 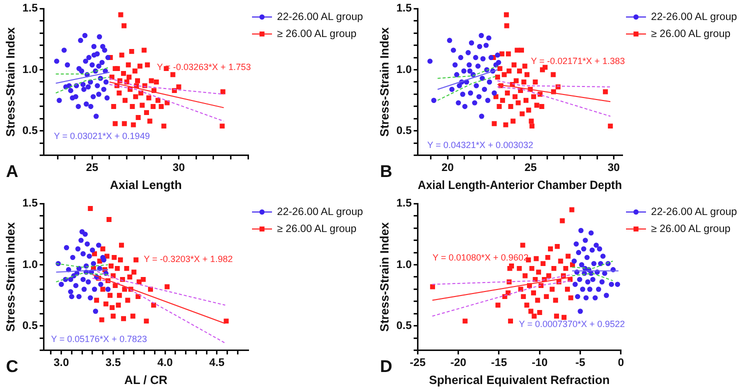 What do you see at coordinates (577, 61) in the screenshot?
I see `text: Y = -0.02171*X + 1.383` at bounding box center [577, 61].